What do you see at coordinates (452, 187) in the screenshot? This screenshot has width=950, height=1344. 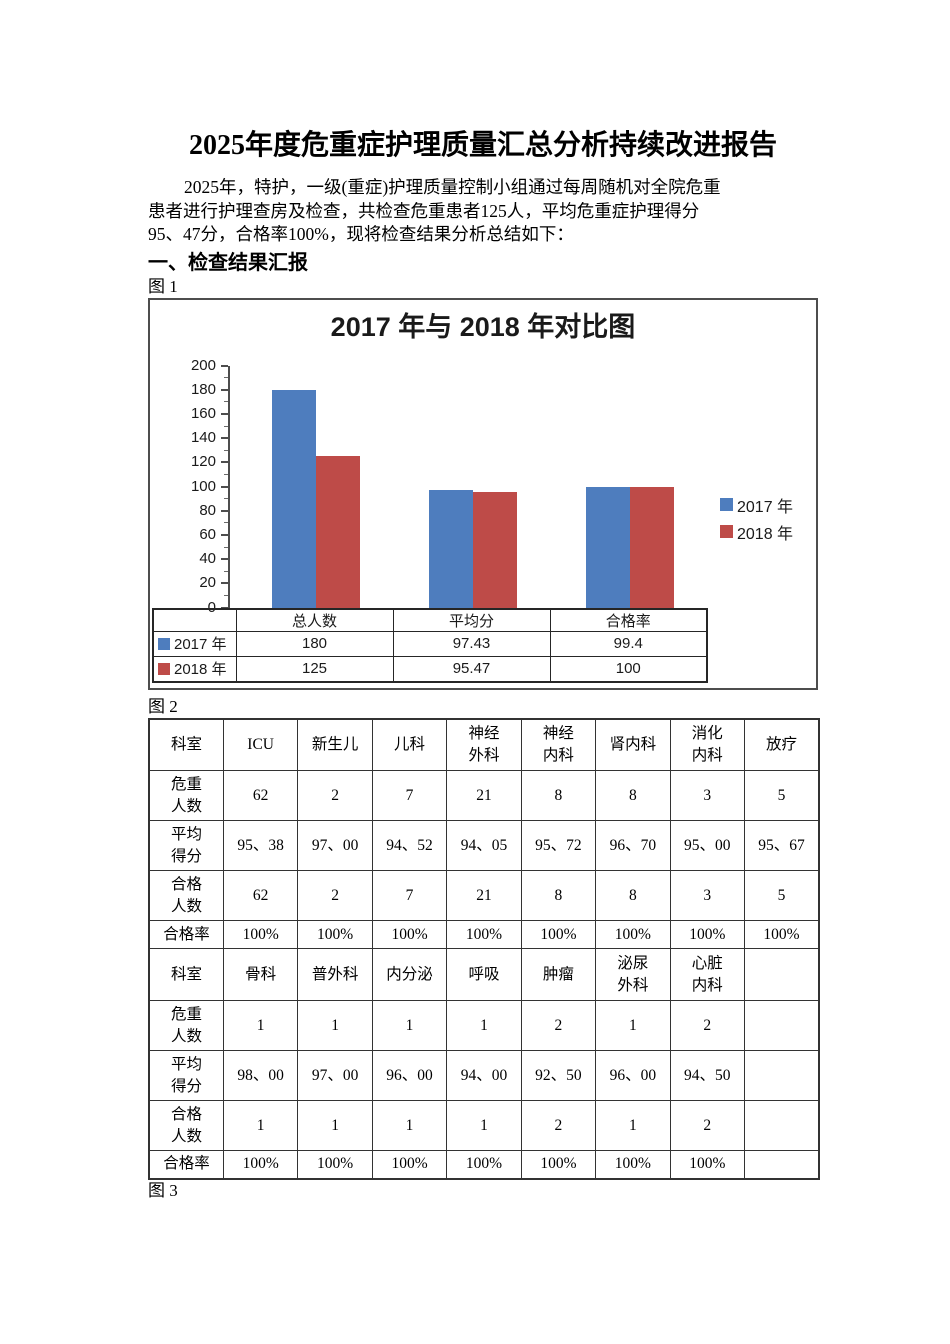 I see `paragraph-line-1: 2025年，特护，一级(重症)护理质量控制小组通过每周随机对全院危重` at bounding box center [452, 187].